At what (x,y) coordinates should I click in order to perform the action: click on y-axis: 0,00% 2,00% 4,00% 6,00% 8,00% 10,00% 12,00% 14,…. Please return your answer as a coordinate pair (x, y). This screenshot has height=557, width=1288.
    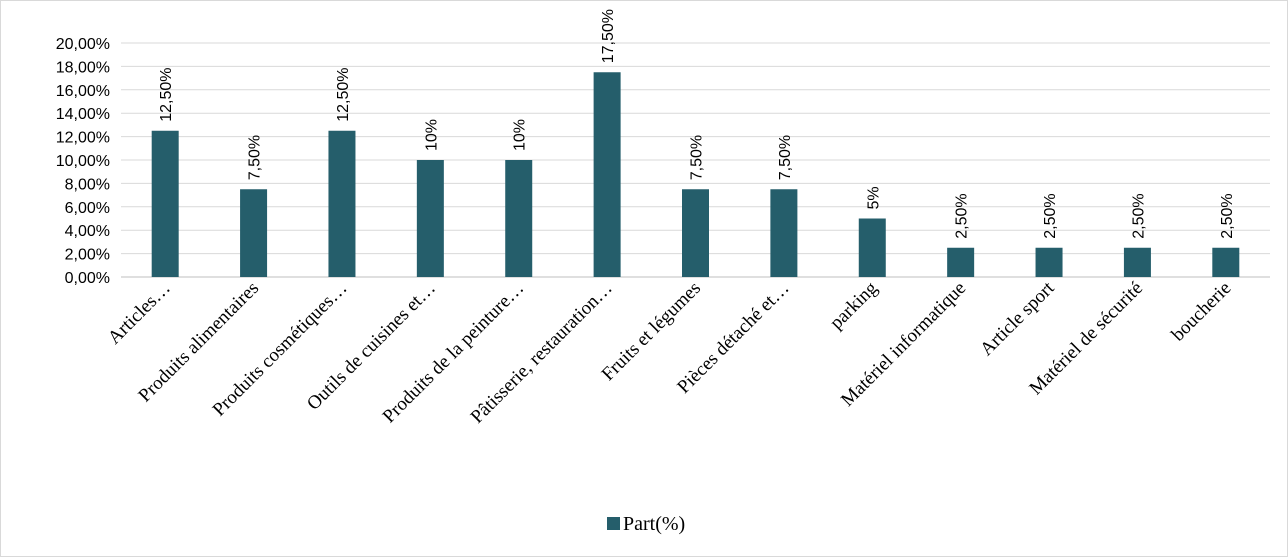
    Looking at the image, I should click on (83, 161).